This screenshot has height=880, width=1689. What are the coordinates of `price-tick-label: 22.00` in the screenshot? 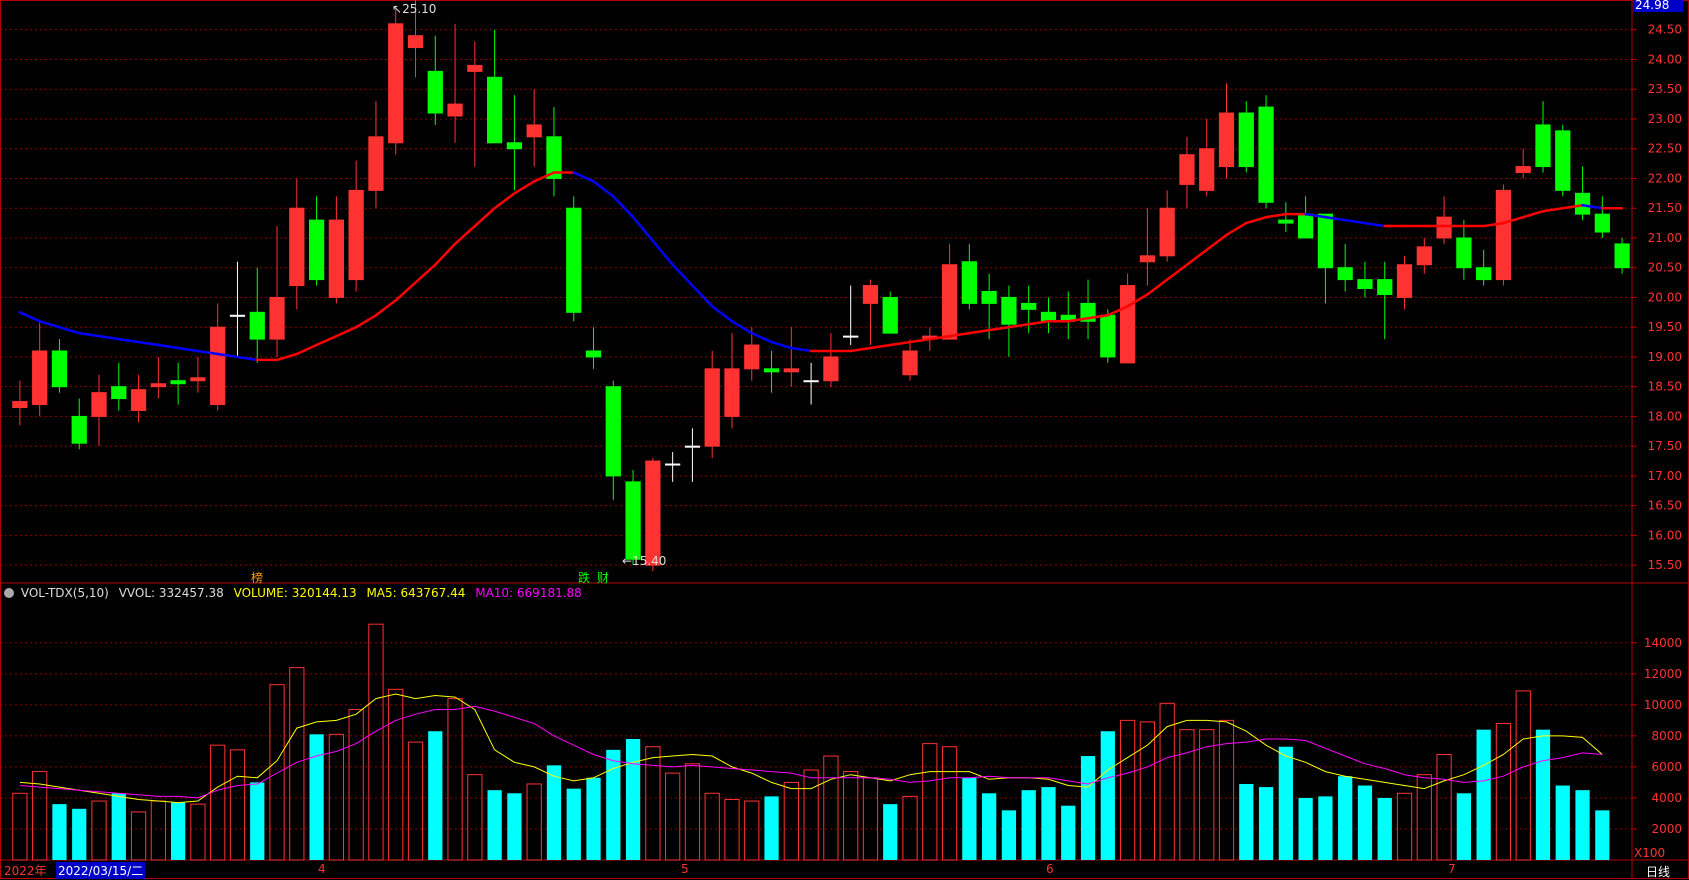 It's located at (1665, 178).